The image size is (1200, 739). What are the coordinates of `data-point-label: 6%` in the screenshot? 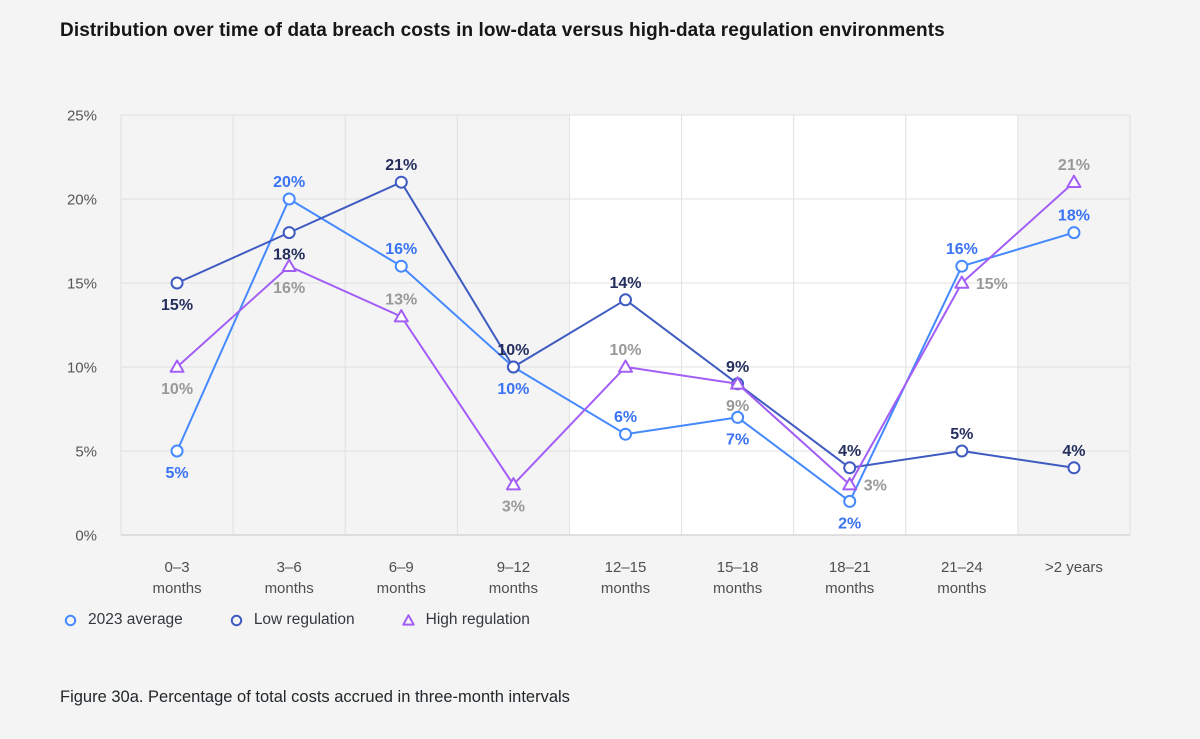 It's located at (625, 417).